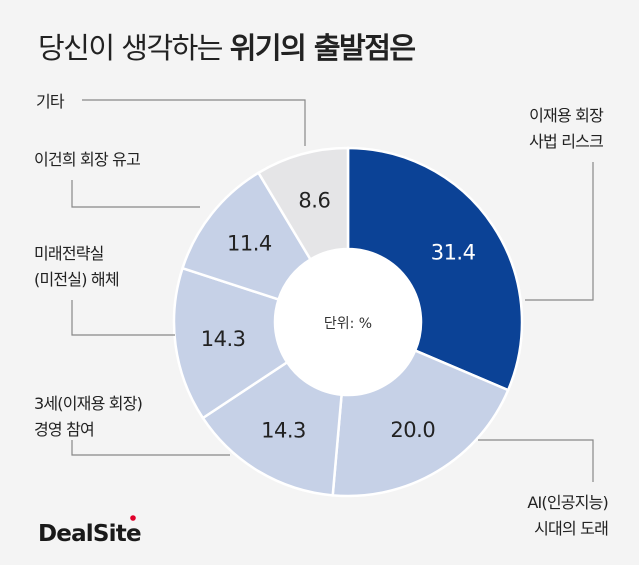  What do you see at coordinates (89, 534) in the screenshot?
I see `dealsite-logo: DealSite` at bounding box center [89, 534].